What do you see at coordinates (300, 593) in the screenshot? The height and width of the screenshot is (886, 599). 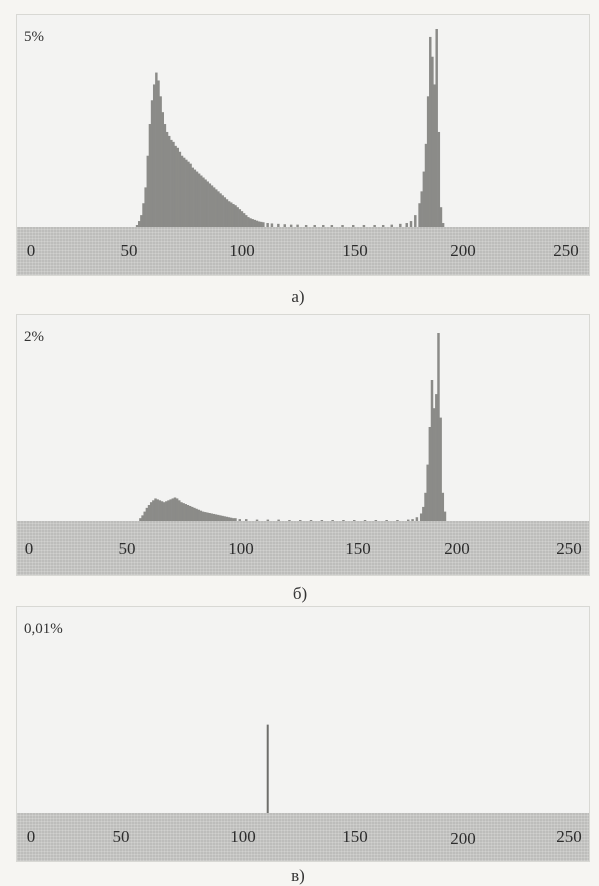 I see `caption-b: б)` at bounding box center [300, 593].